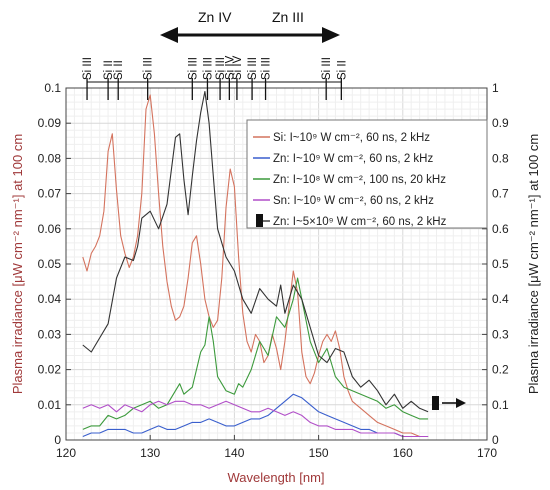  I want to click on series-line-zn1e9, so click(255, 415).